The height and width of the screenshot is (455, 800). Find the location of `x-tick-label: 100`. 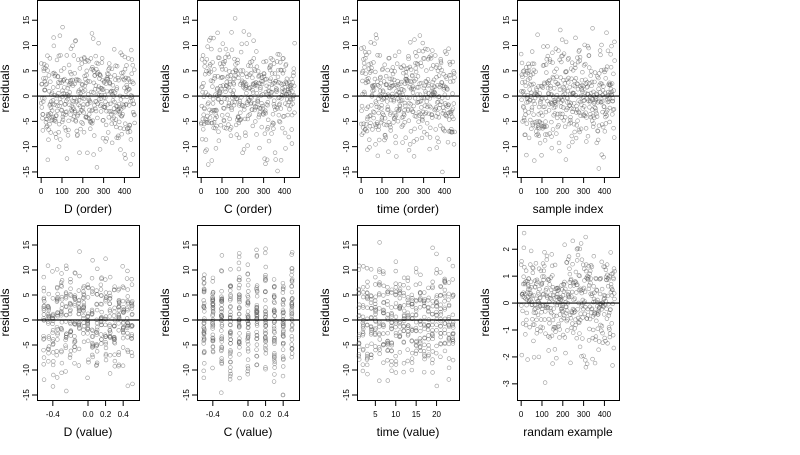

x-tick-label: 100 is located at coordinates (222, 191).